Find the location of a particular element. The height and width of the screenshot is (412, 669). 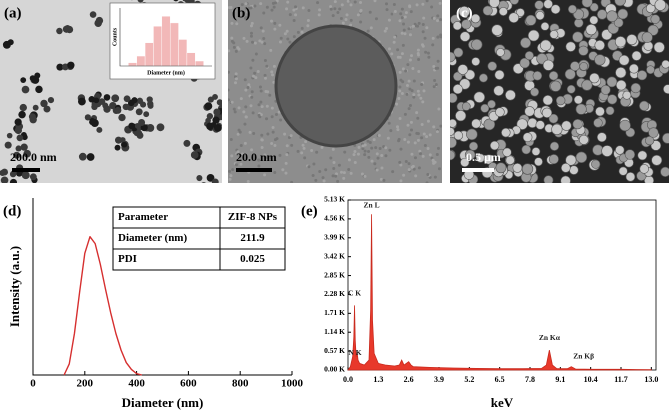

x-tick-label: 0.0 is located at coordinates (348, 379).